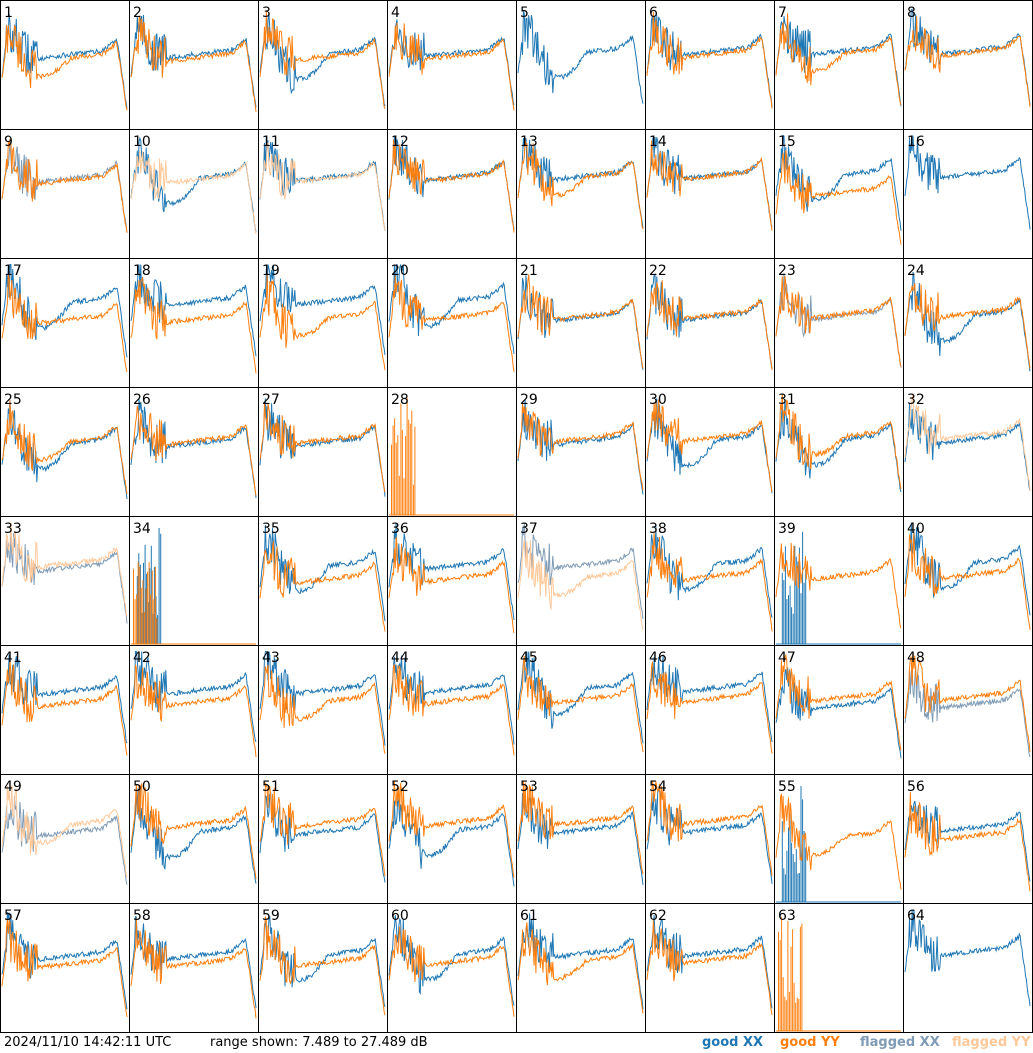 This screenshot has height=1053, width=1033. What do you see at coordinates (916, 400) in the screenshot?
I see `panel-label: 32` at bounding box center [916, 400].